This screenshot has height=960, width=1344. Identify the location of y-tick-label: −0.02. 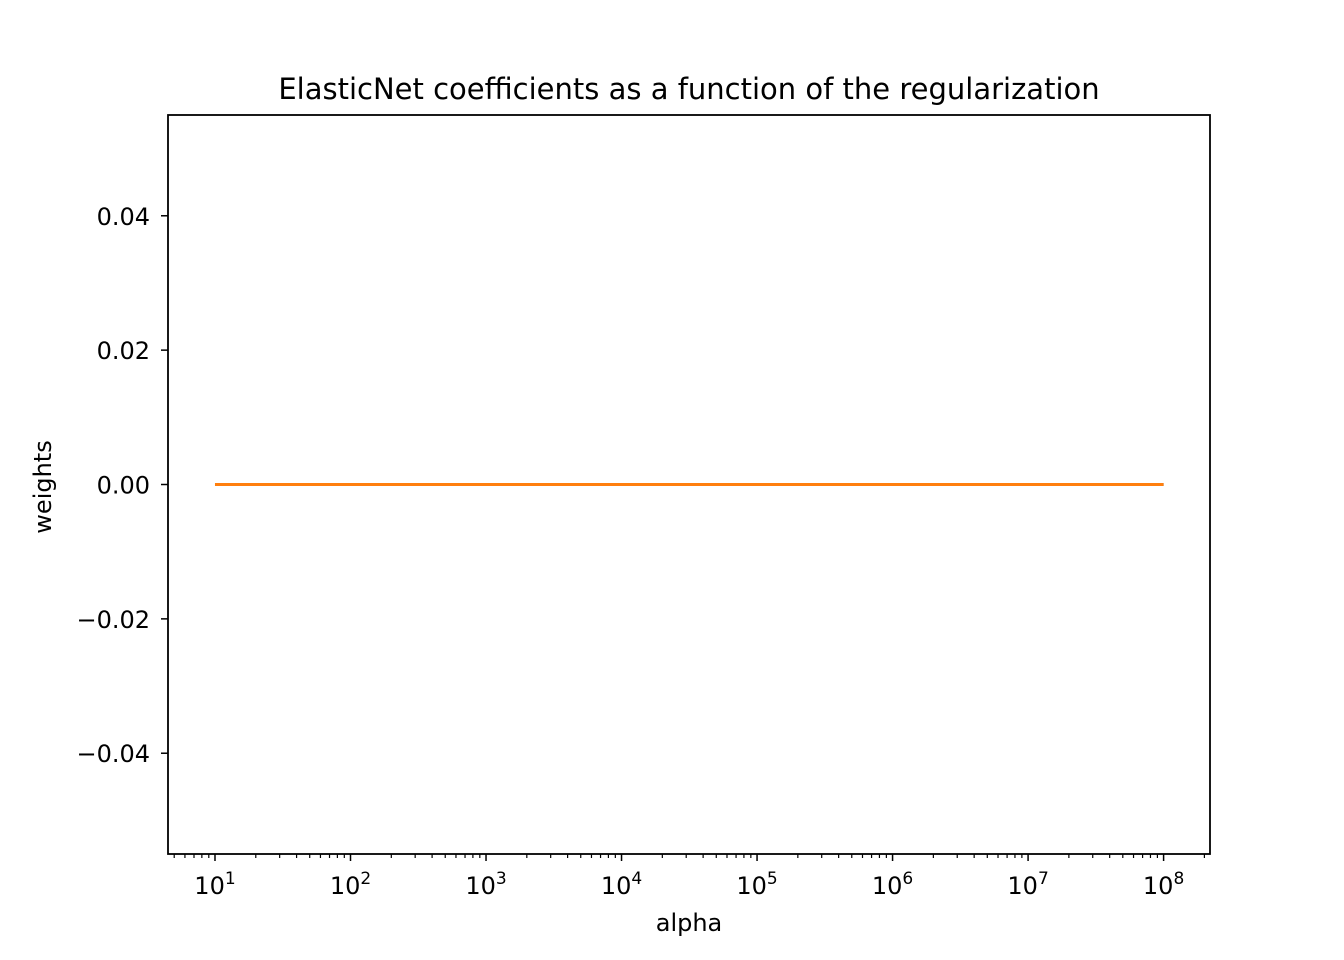
(113, 620).